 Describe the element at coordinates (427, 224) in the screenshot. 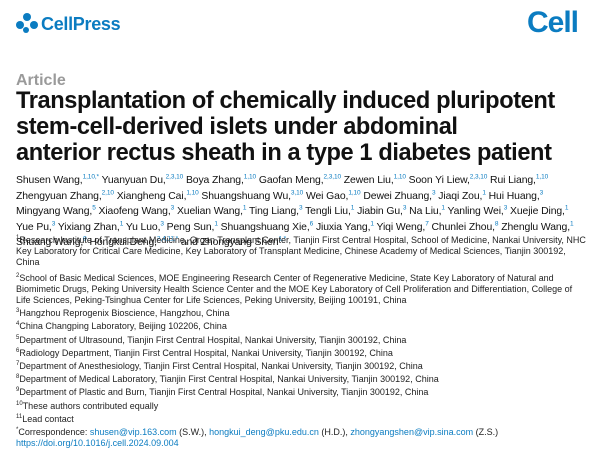

I see `author-affiliation-marker: 7` at that location.